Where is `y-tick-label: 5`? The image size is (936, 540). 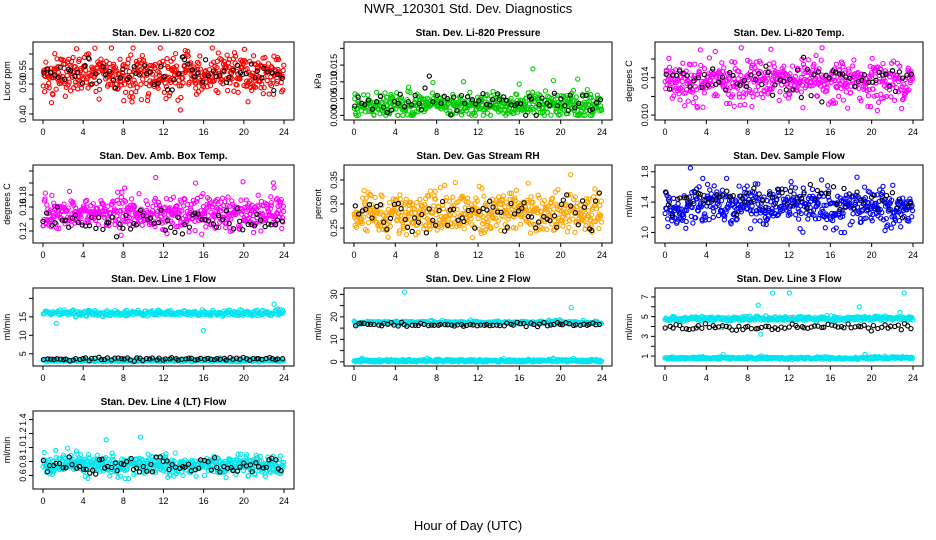 y-tick-label: 5 is located at coordinates (23, 353).